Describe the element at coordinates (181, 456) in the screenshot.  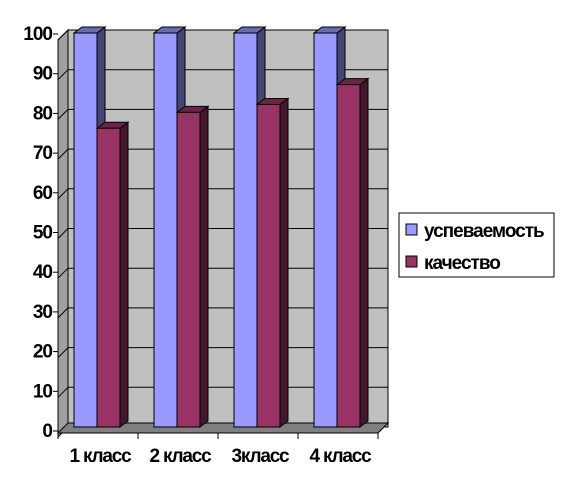
I see `x-tick-label: 2 класс` at that location.